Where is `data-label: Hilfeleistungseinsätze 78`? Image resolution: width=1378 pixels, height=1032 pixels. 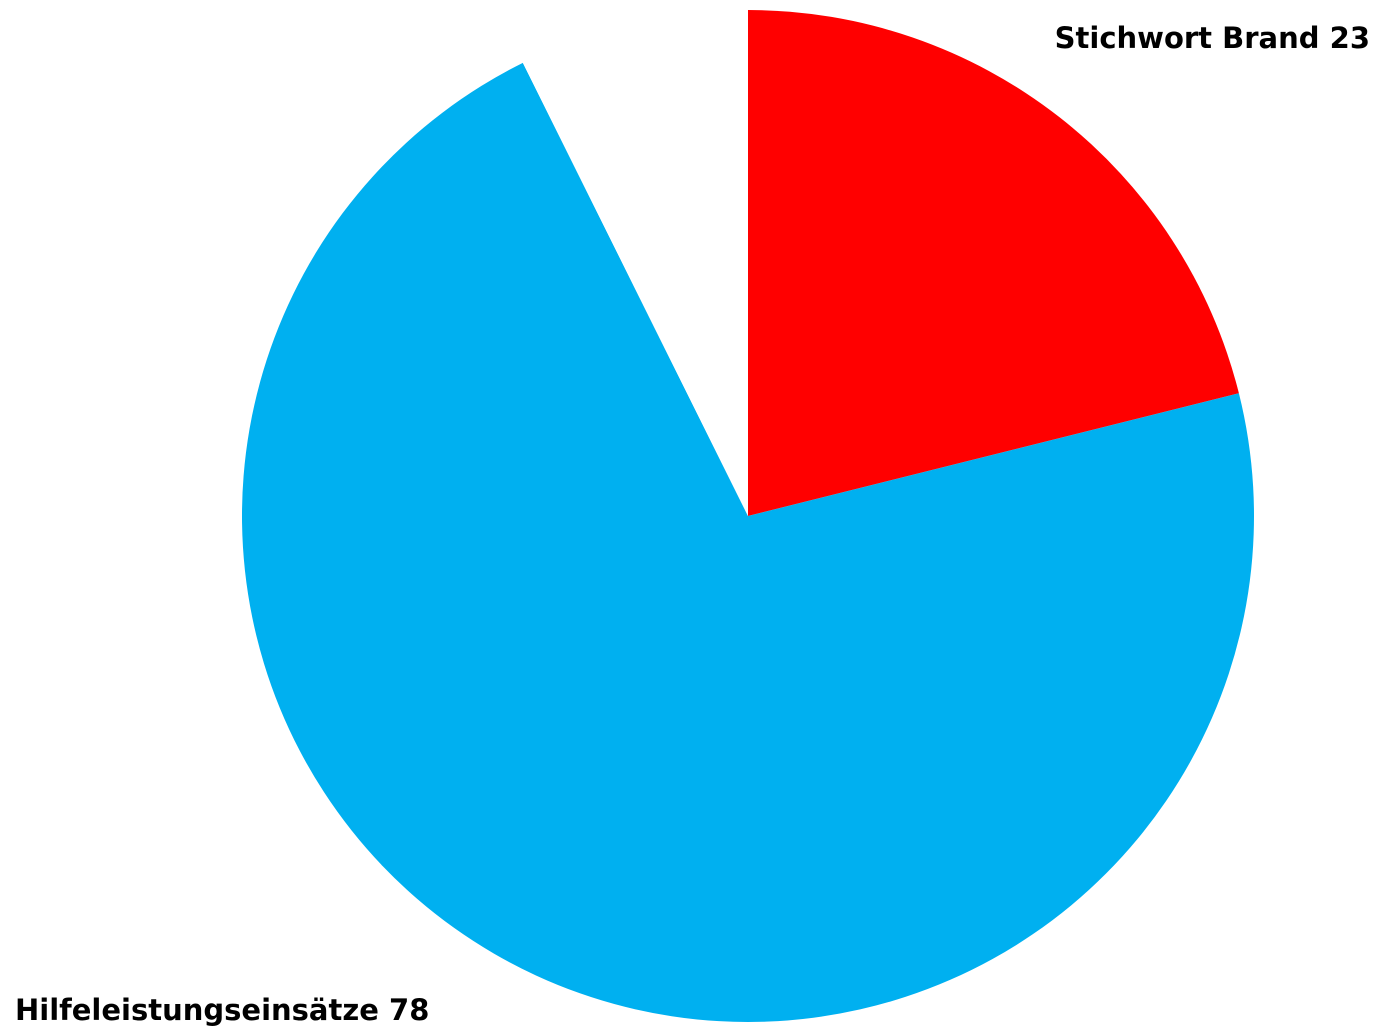
data-label: Hilfeleistungseinsätze 78 is located at coordinates (222, 1010).